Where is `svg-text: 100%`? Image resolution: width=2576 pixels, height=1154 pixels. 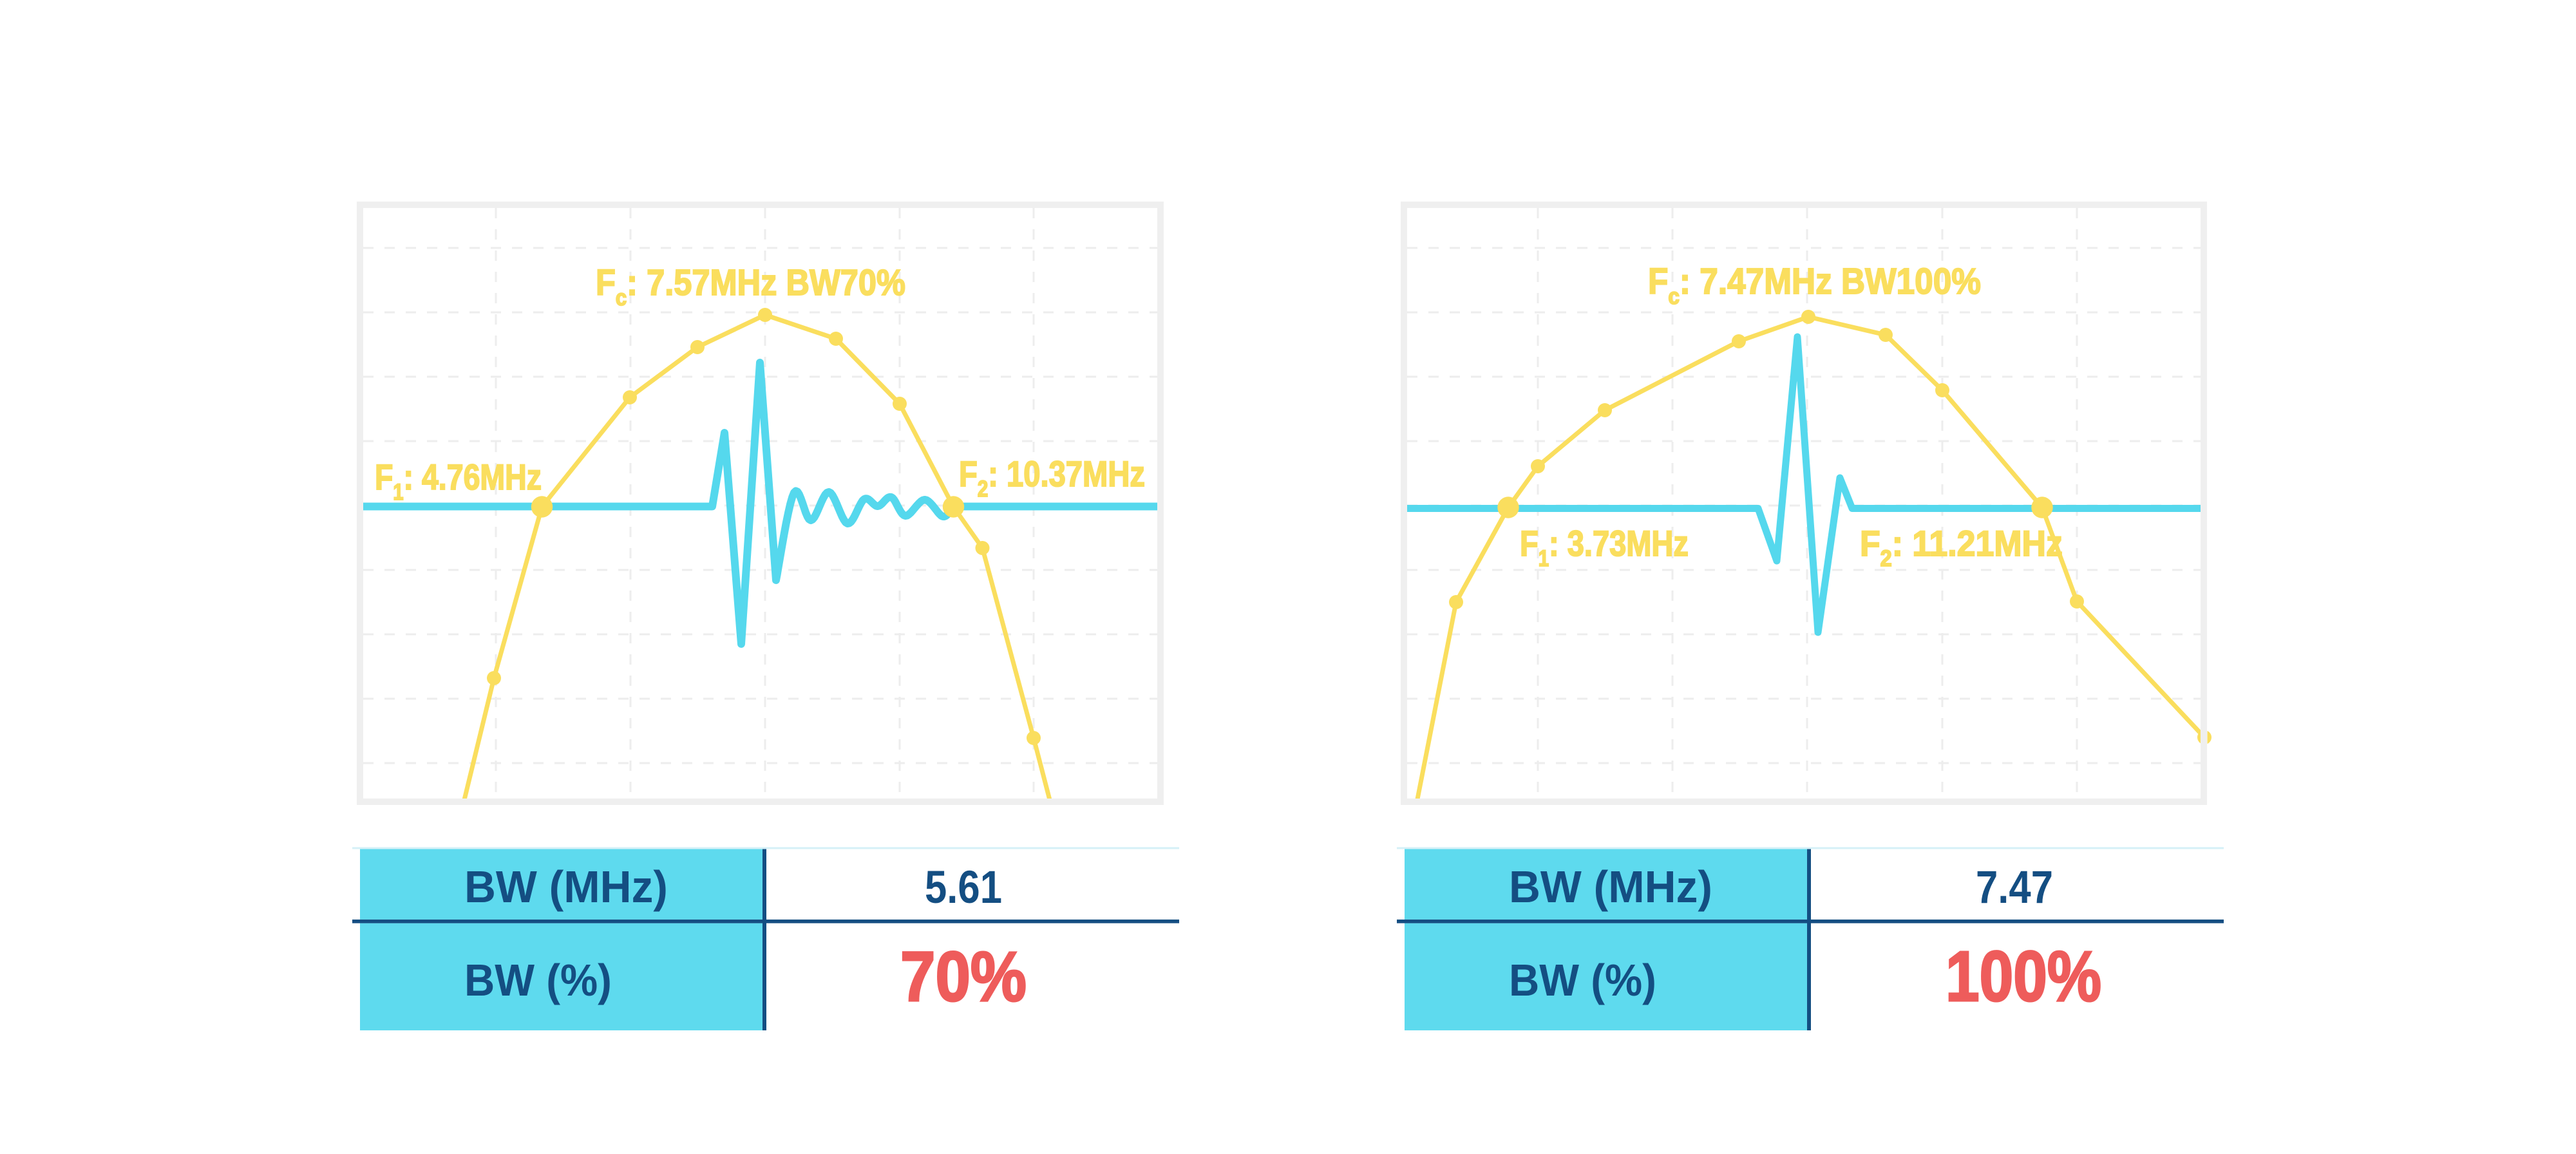 svg-text: 100% is located at coordinates (2024, 976).